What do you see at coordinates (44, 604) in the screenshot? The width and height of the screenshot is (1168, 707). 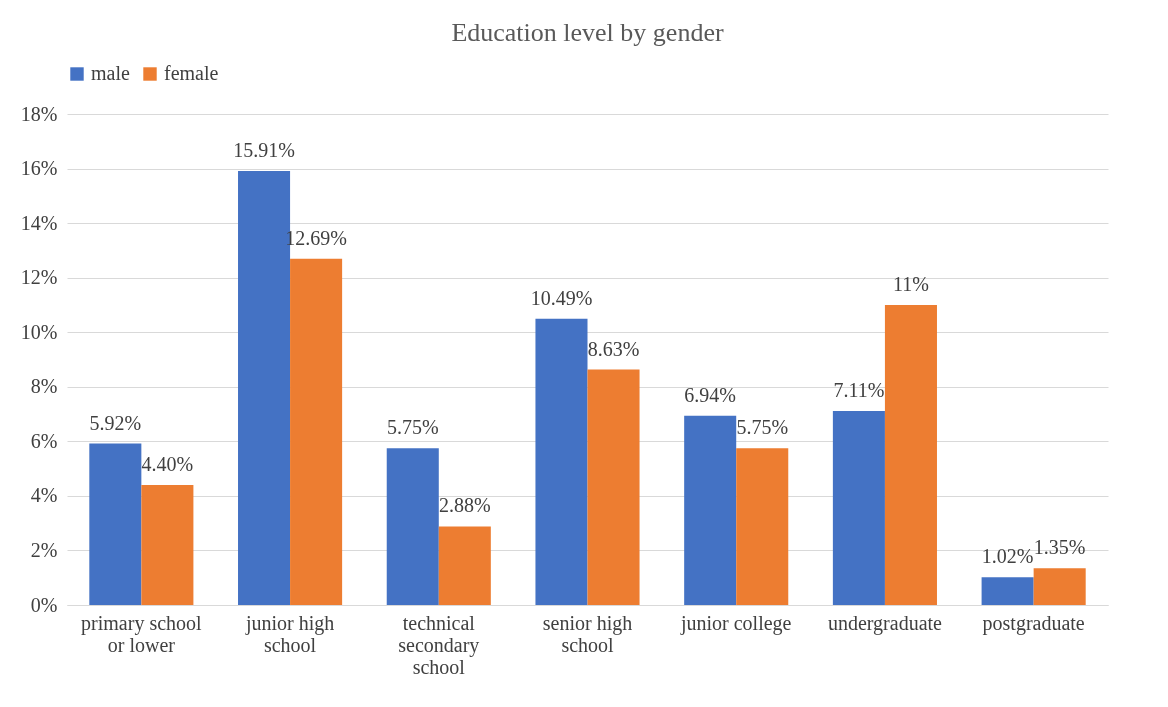 I see `y-tick-label: 0%` at bounding box center [44, 604].